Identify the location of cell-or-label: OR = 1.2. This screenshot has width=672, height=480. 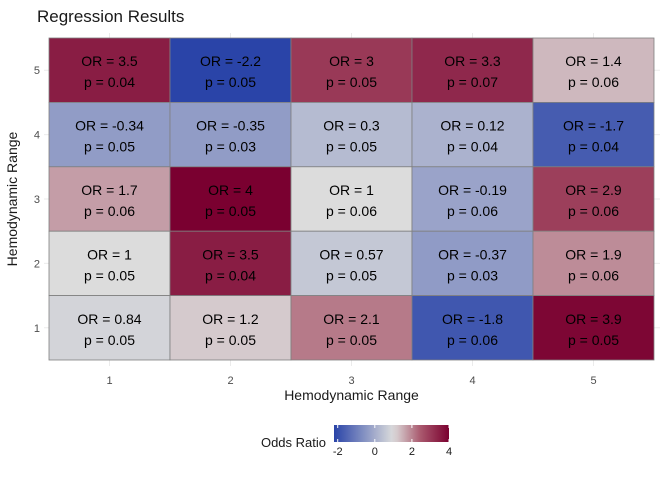
(230, 319).